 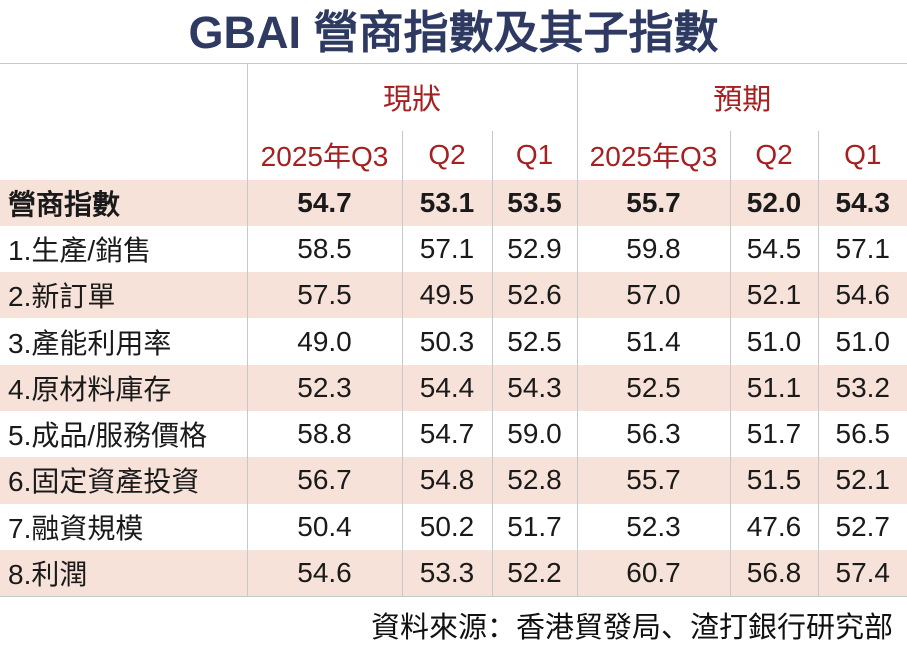 I want to click on table-row: 5.成品/服務價格 58.8 54.7 59.0 56.3 51.7 56.5, so click(x=453, y=434).